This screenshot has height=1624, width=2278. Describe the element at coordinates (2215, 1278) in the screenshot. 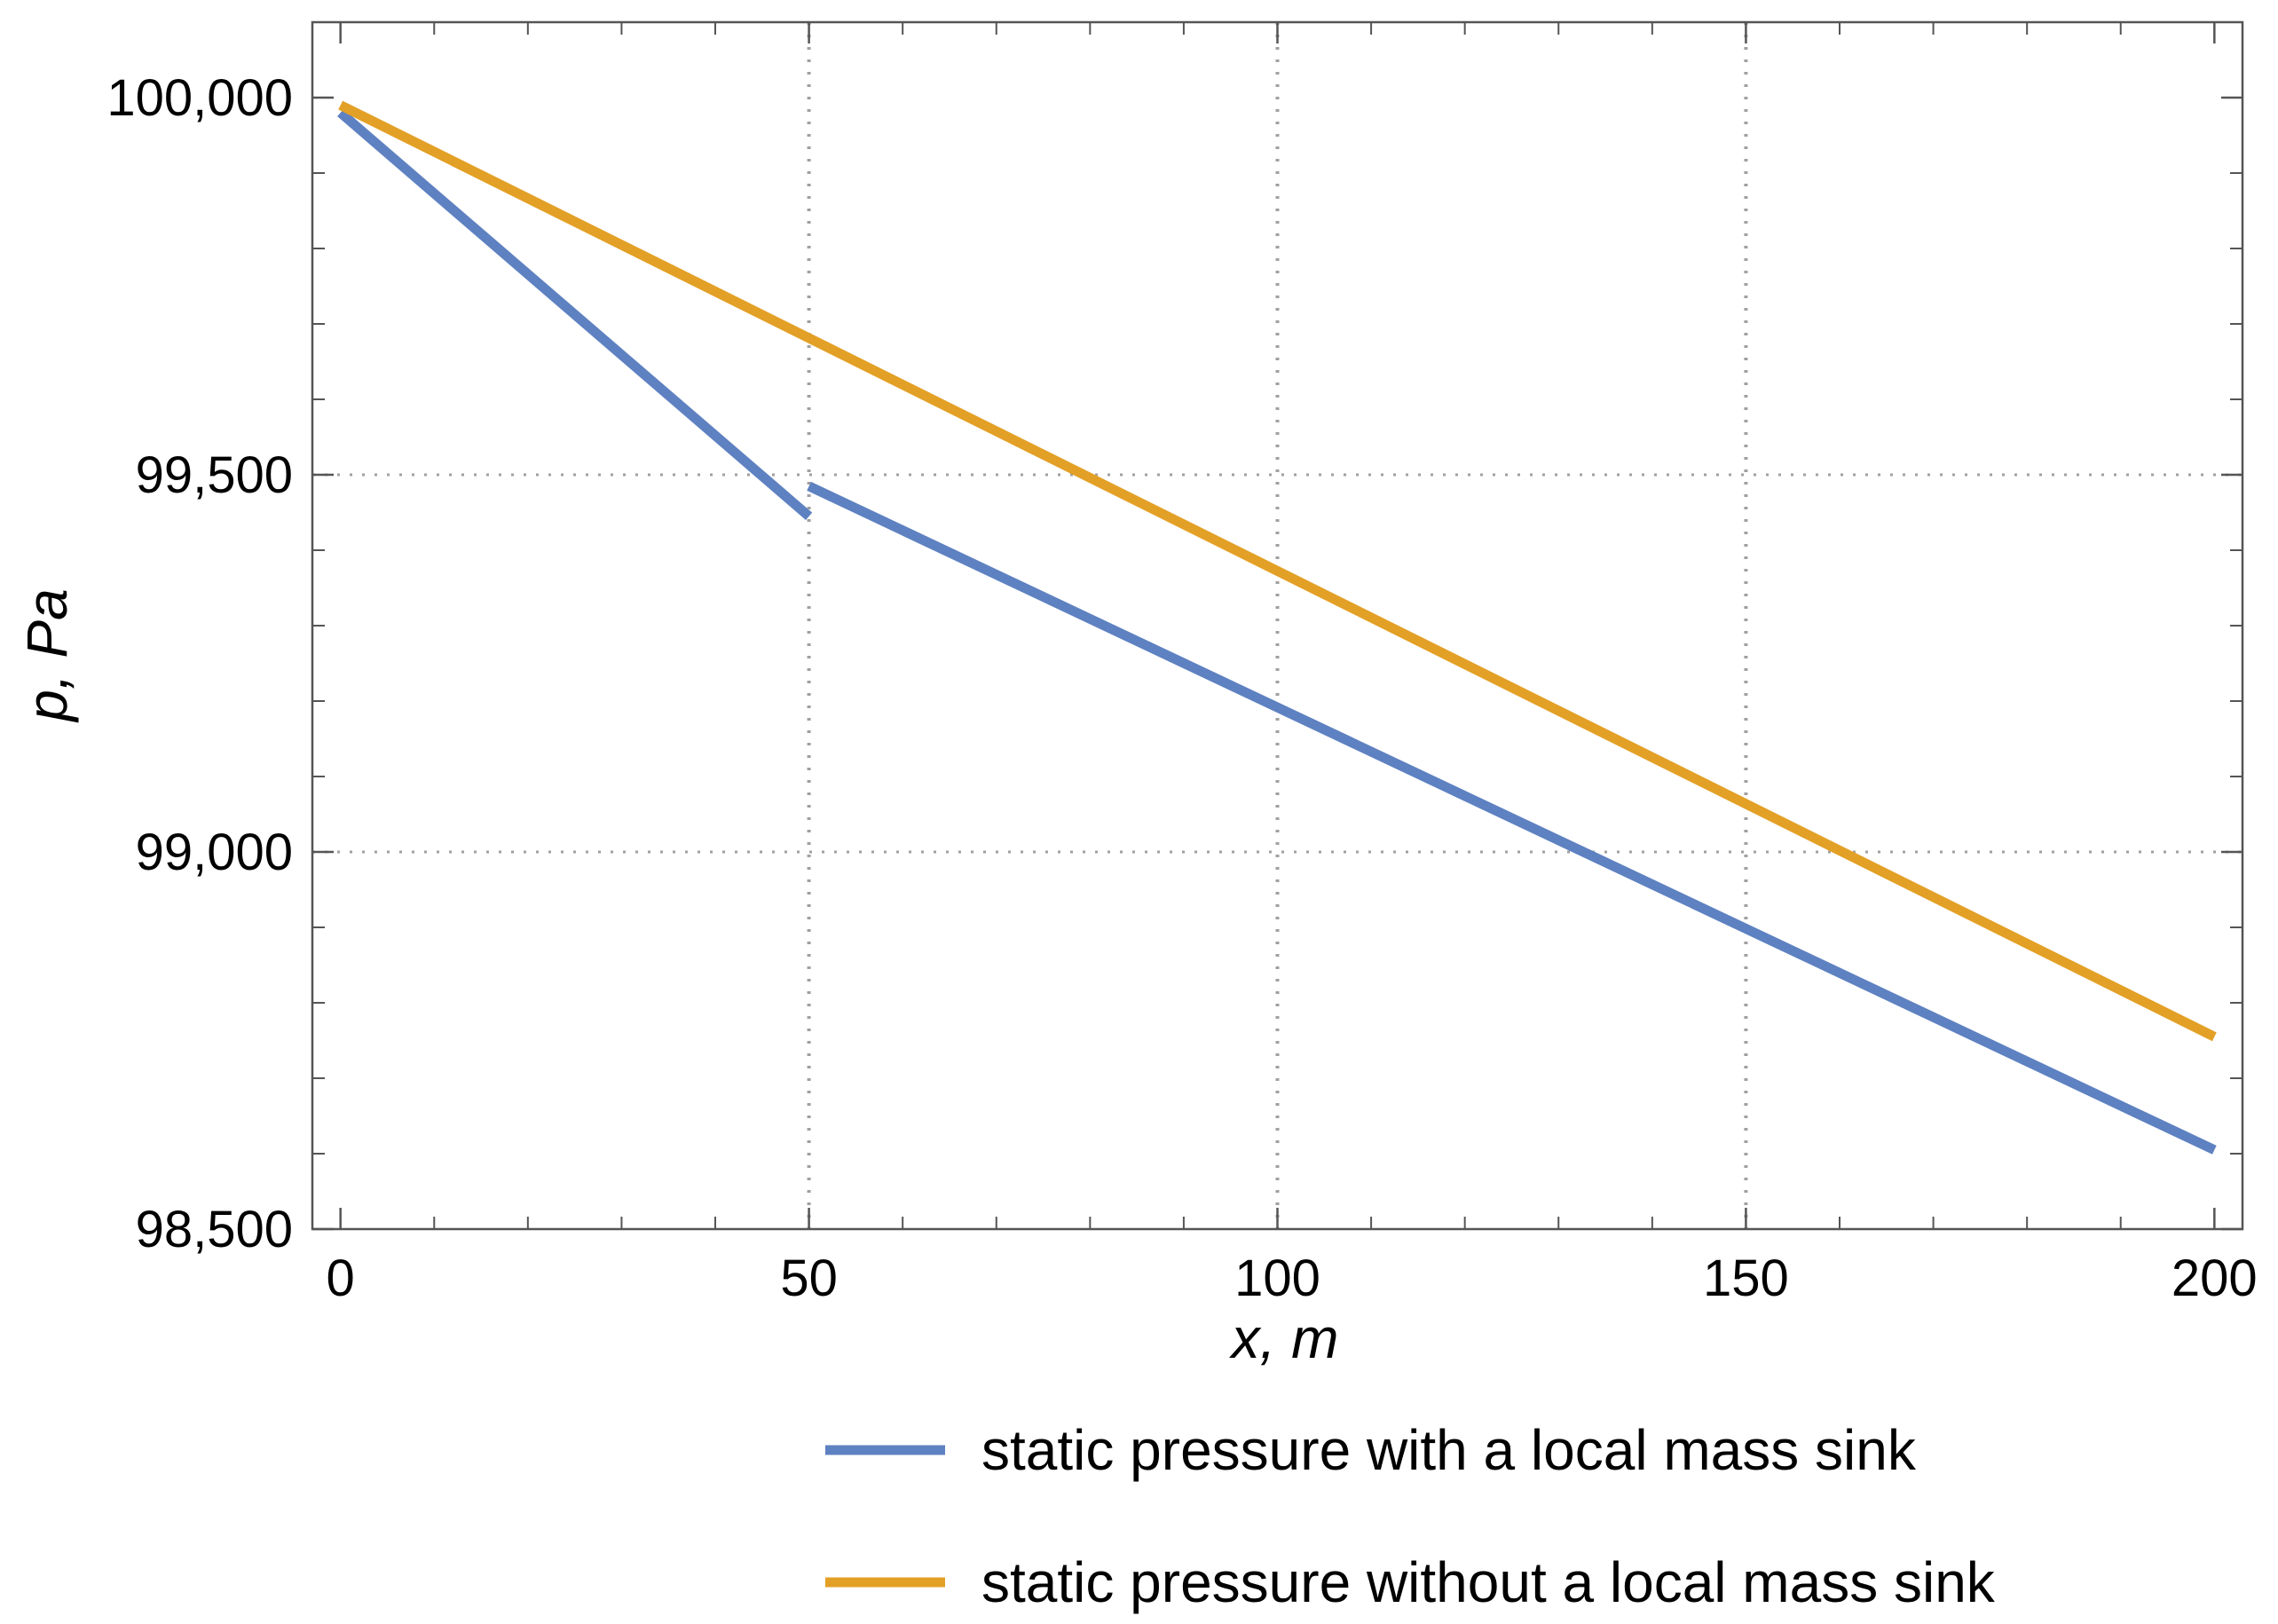

I see `x-tick-label: 200` at that location.